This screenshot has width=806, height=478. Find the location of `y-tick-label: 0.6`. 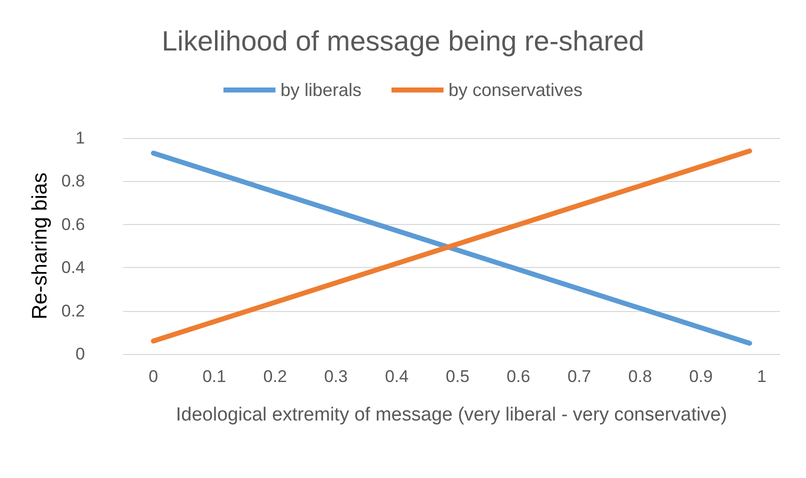

y-tick-label: 0.6 is located at coordinates (73, 224).